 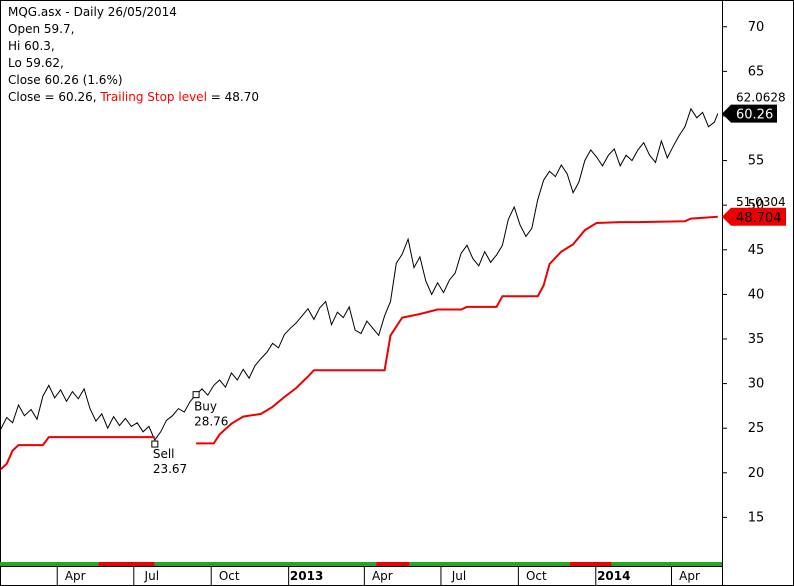 I want to click on stop-level-tag-label: 48.704, so click(x=759, y=218).